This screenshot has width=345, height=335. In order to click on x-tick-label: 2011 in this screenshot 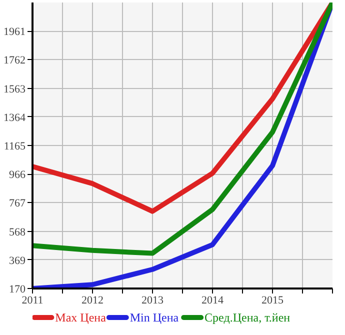, I will do `click(33, 300)`.